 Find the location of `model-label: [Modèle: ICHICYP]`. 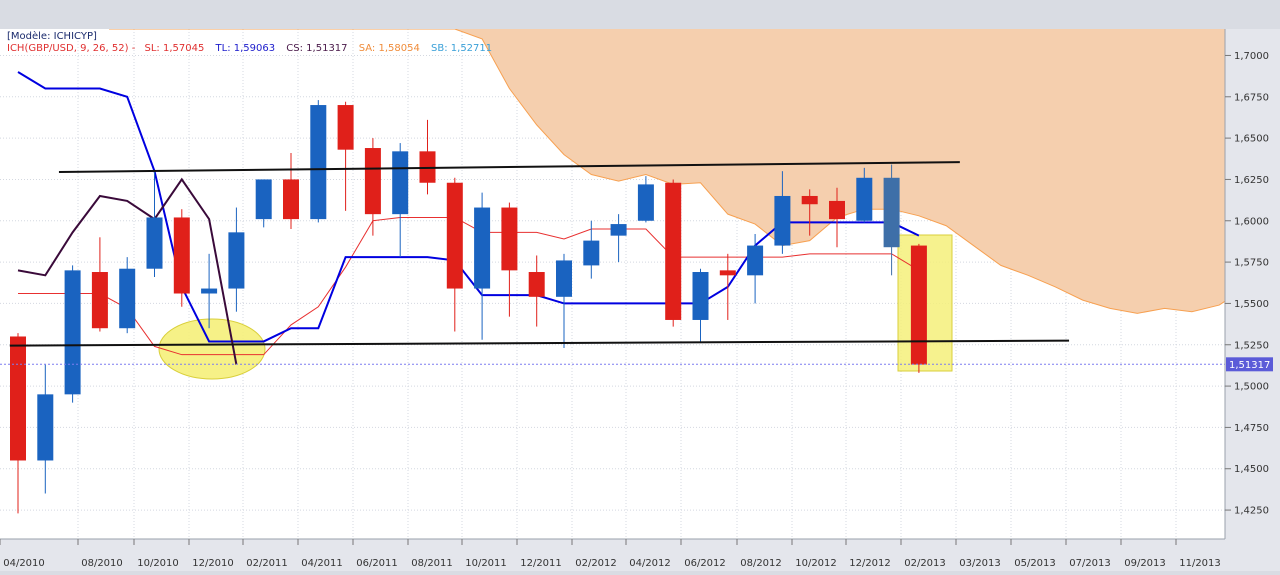

model-label: [Modèle: ICHICYP] is located at coordinates (52, 36).